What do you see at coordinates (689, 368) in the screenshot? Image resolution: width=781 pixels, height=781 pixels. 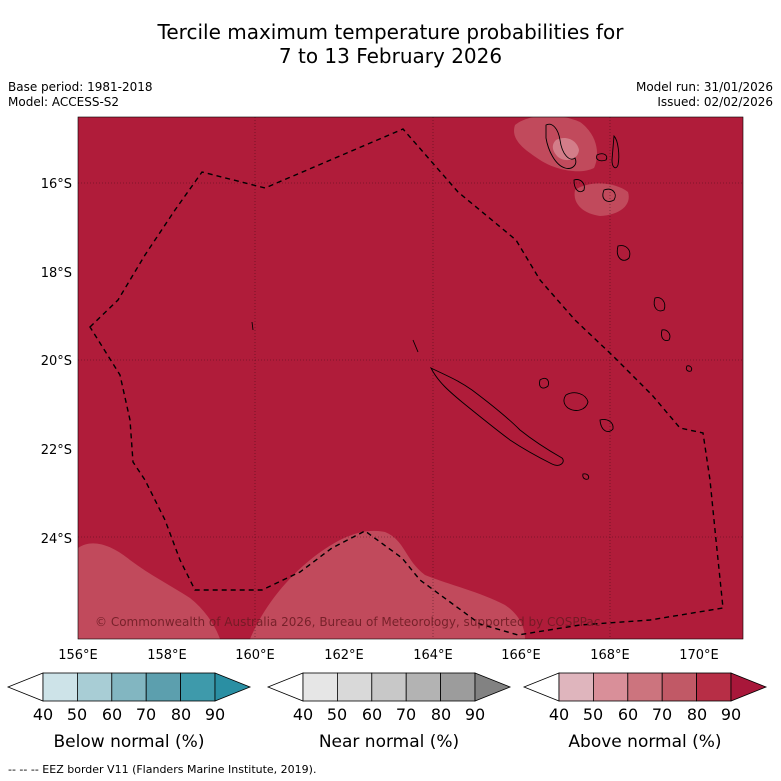 I see `matthew-island` at bounding box center [689, 368].